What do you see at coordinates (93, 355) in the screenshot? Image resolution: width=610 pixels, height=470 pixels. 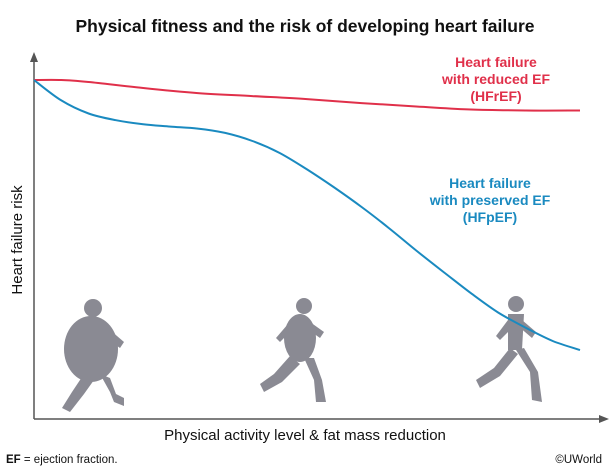 I see `runner-obese-silhouette` at bounding box center [93, 355].